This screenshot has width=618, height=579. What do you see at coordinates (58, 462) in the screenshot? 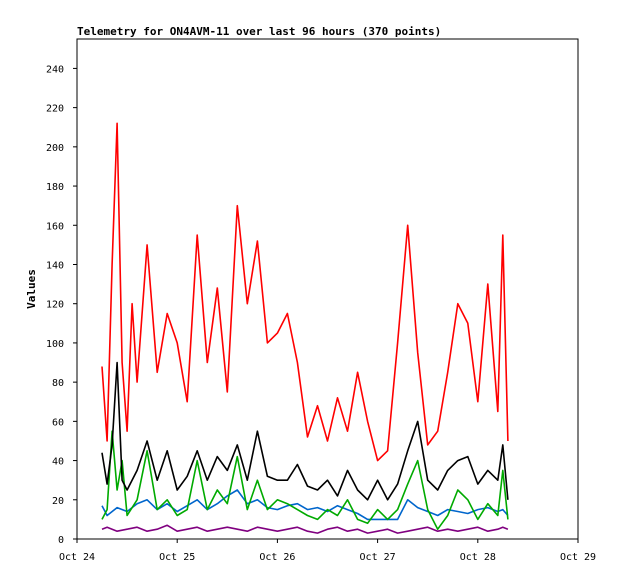
I see `y-tick-label: 40` at bounding box center [58, 462].